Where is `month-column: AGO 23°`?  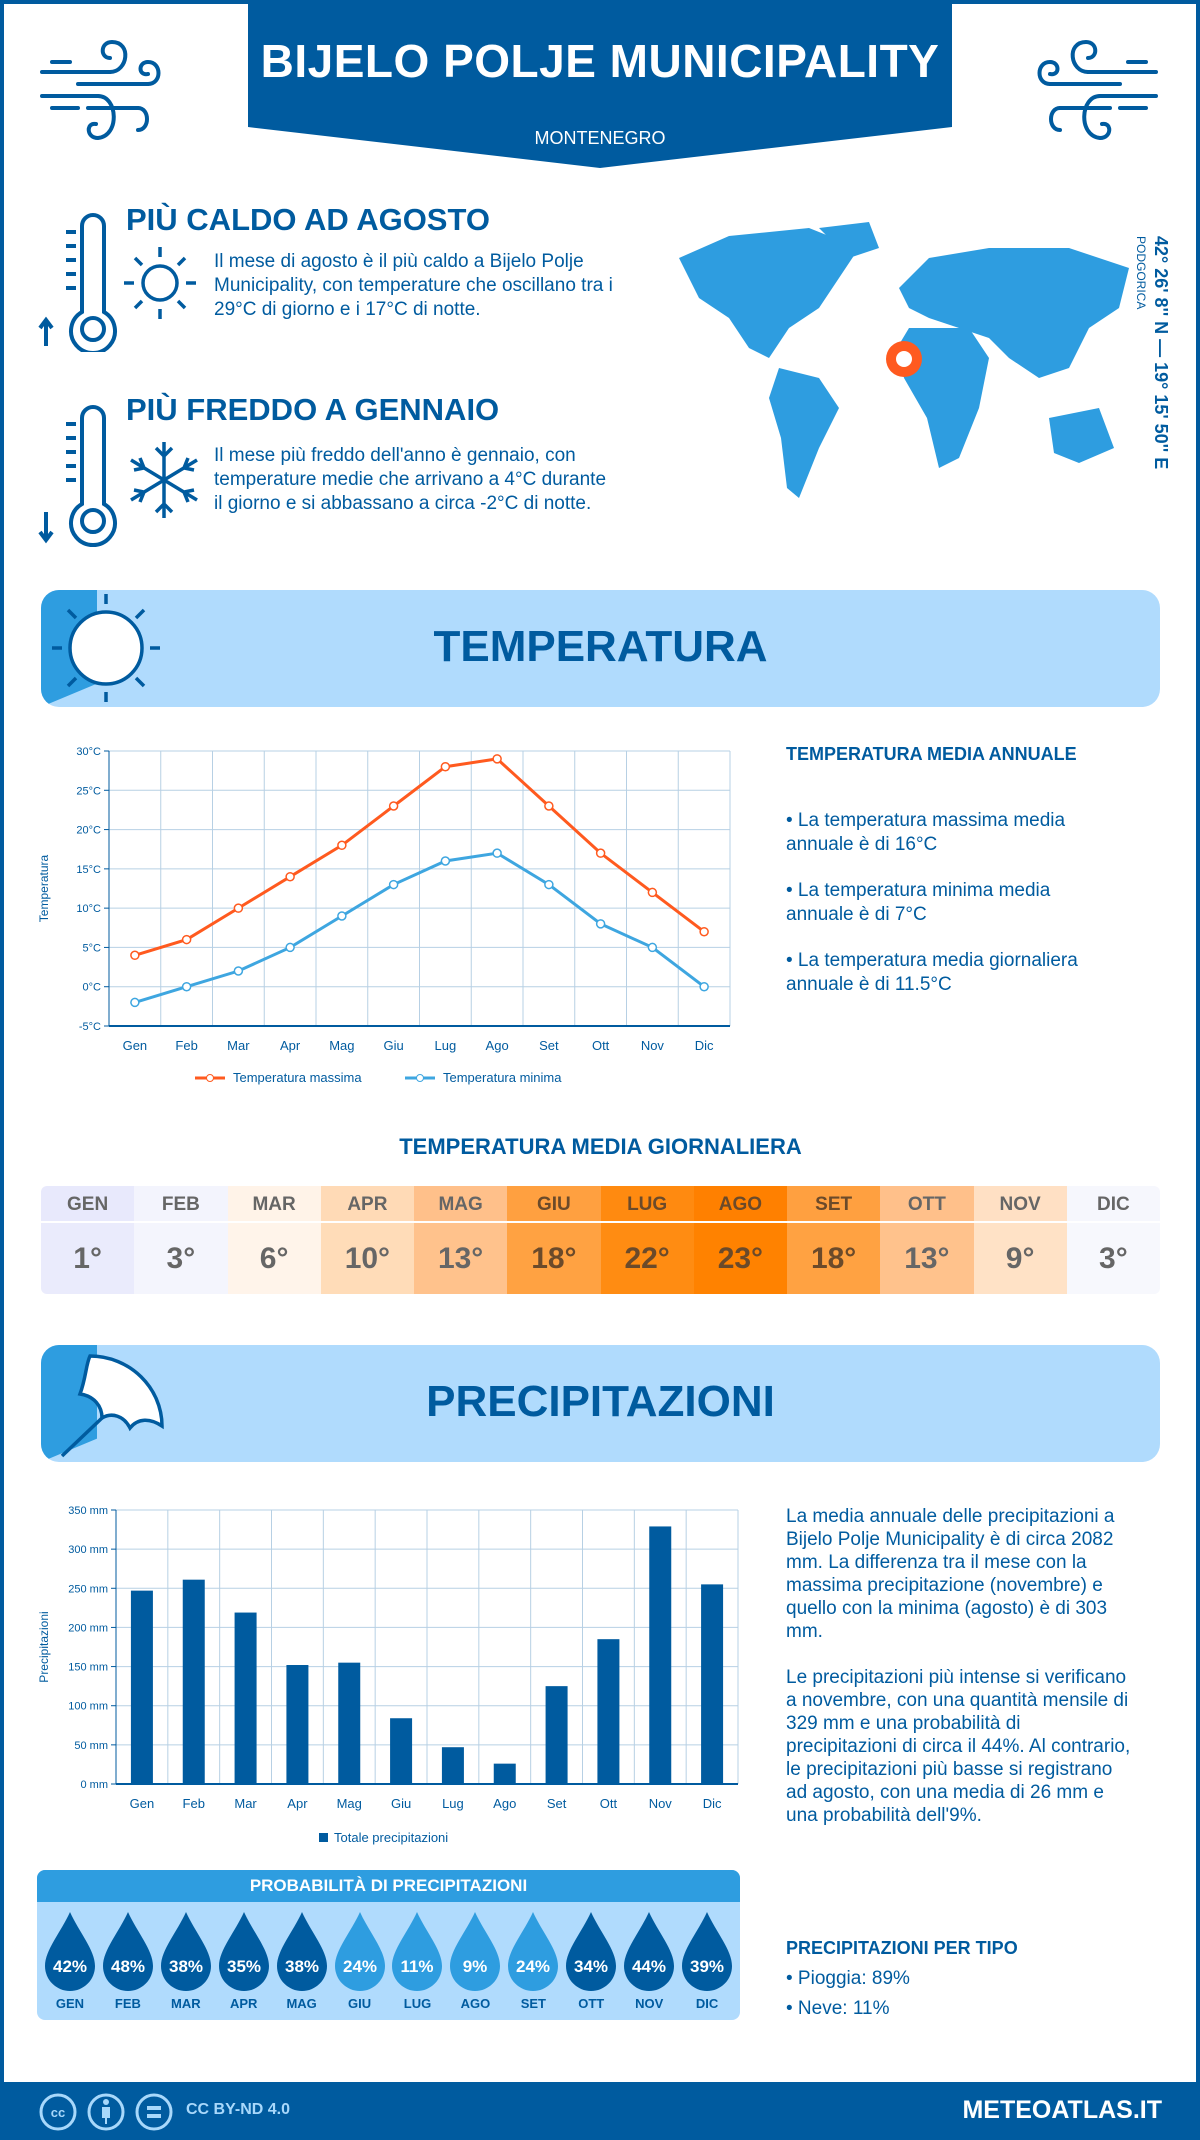 month-column: AGO 23° is located at coordinates (740, 1240).